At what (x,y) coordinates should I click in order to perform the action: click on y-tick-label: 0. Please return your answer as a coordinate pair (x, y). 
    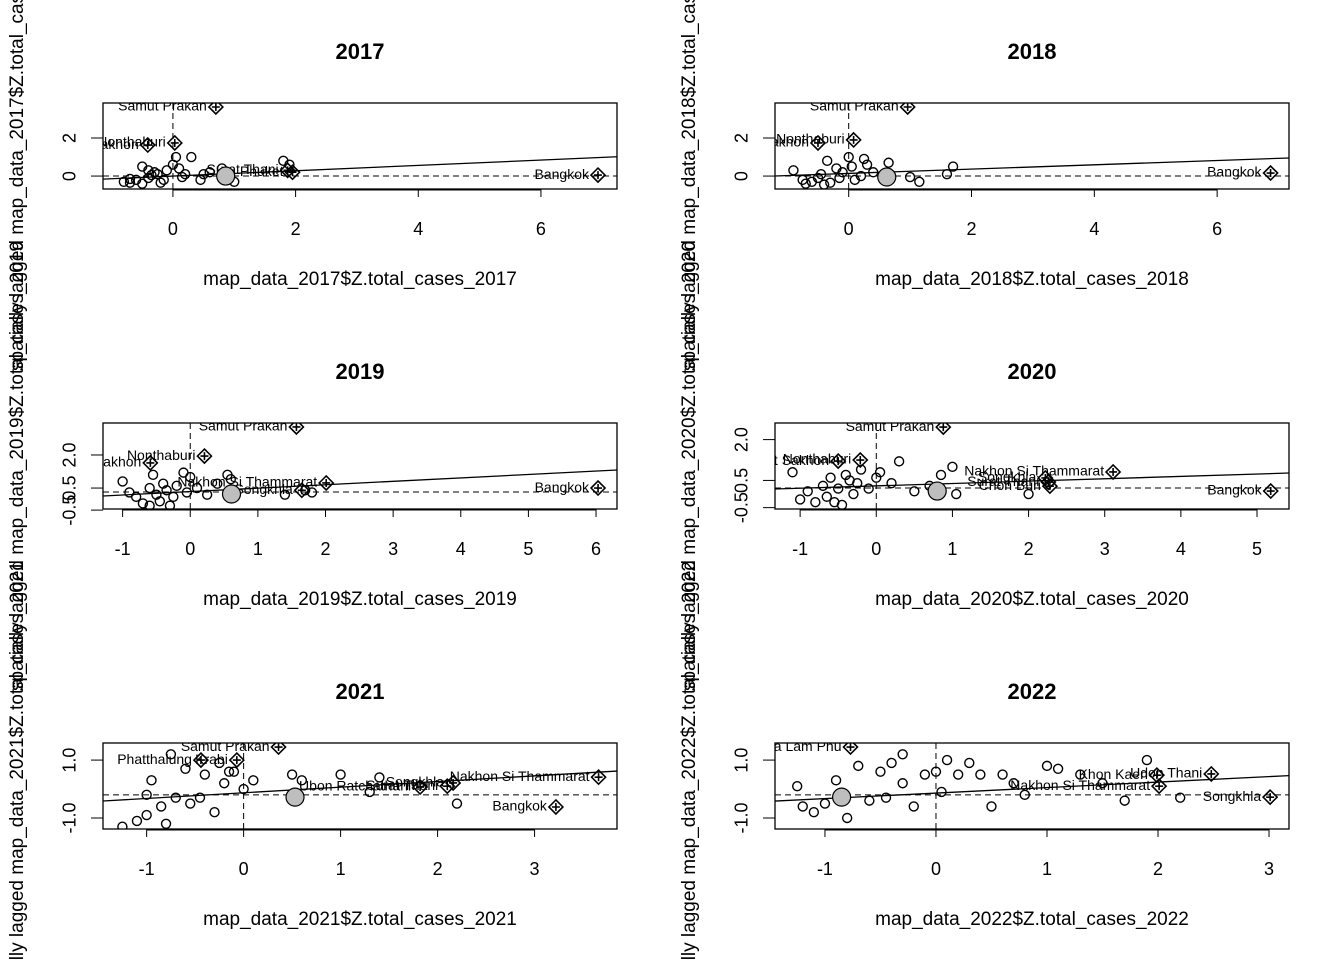
    Looking at the image, I should click on (70, 176).